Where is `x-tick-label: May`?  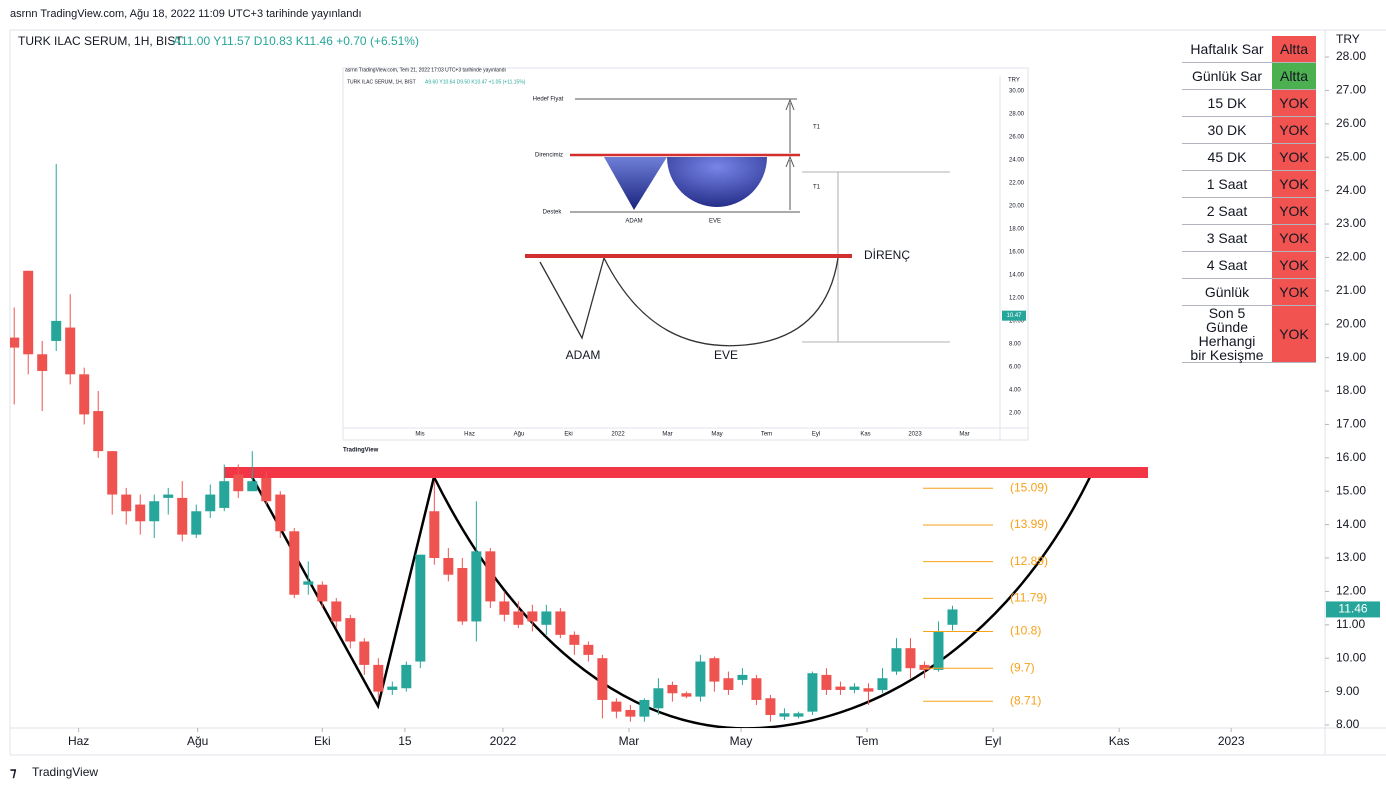
x-tick-label: May is located at coordinates (741, 741).